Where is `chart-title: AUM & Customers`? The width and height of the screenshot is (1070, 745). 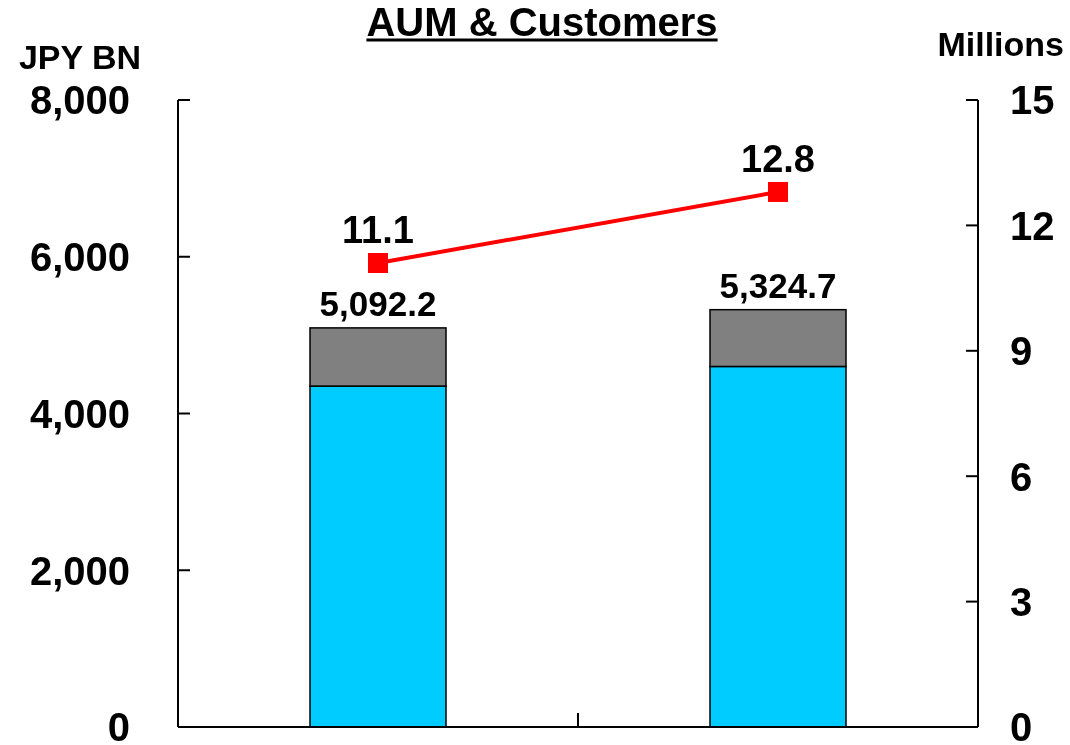 chart-title: AUM & Customers is located at coordinates (542, 22).